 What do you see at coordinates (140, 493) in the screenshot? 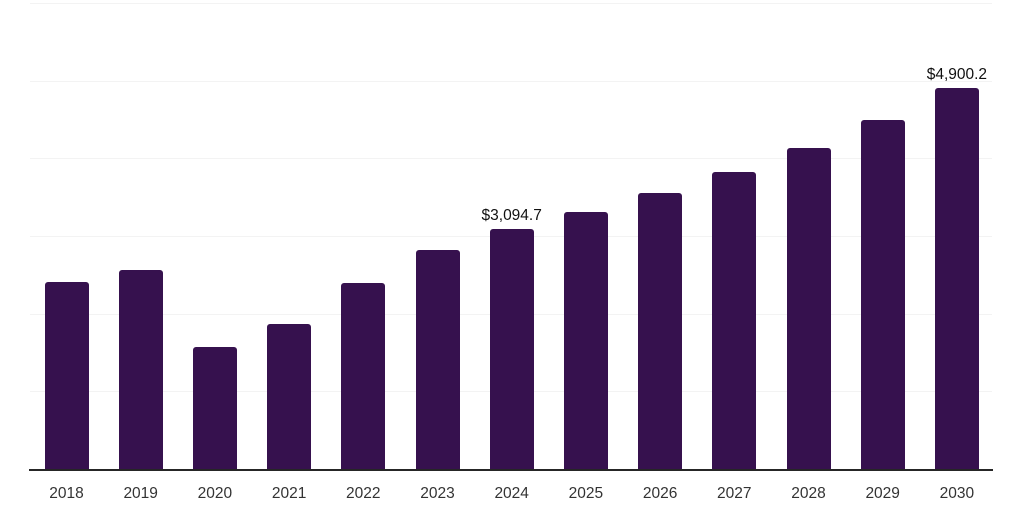
I see `x-tick-label: 2019` at bounding box center [140, 493].